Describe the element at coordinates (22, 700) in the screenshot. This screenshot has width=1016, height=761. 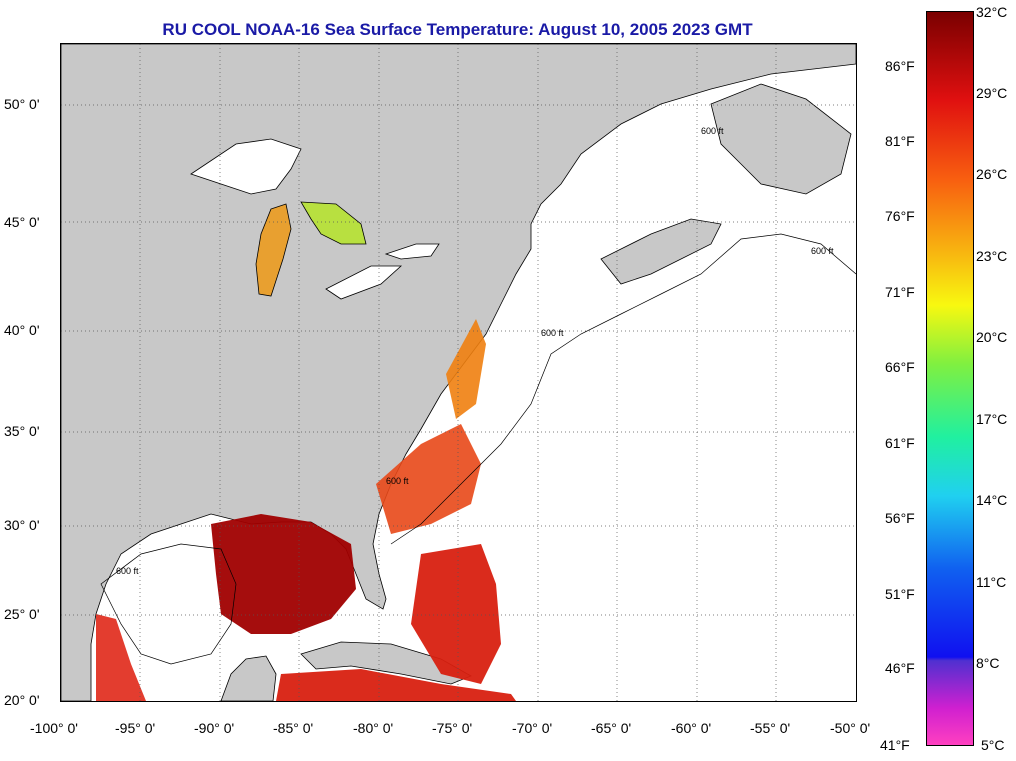
I see `lat-label: 20° 0'` at that location.